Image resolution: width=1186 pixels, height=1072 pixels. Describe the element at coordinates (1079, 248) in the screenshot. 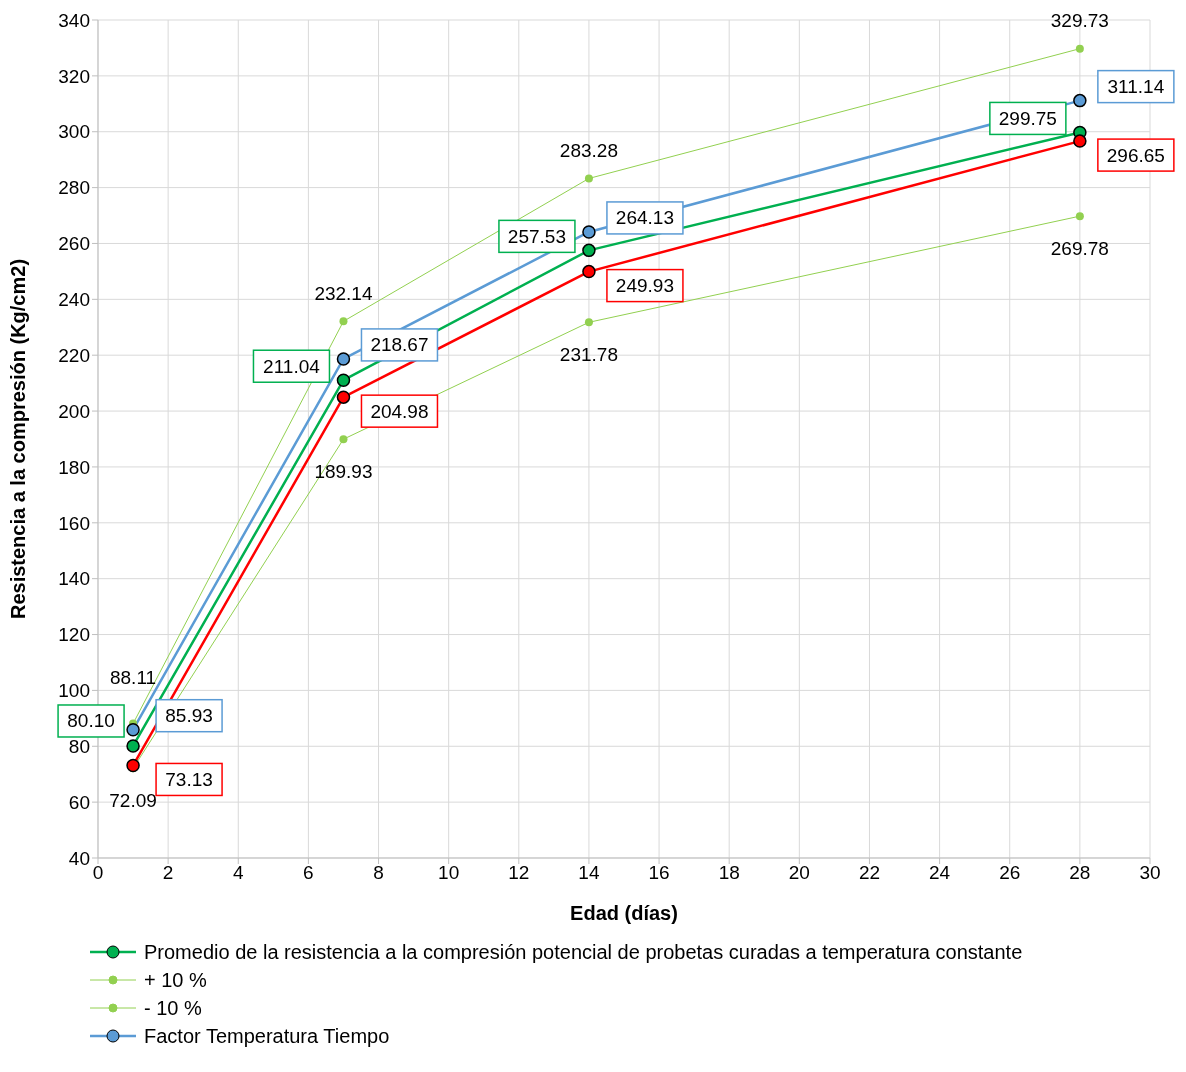

I see `data-label: 269.78` at that location.